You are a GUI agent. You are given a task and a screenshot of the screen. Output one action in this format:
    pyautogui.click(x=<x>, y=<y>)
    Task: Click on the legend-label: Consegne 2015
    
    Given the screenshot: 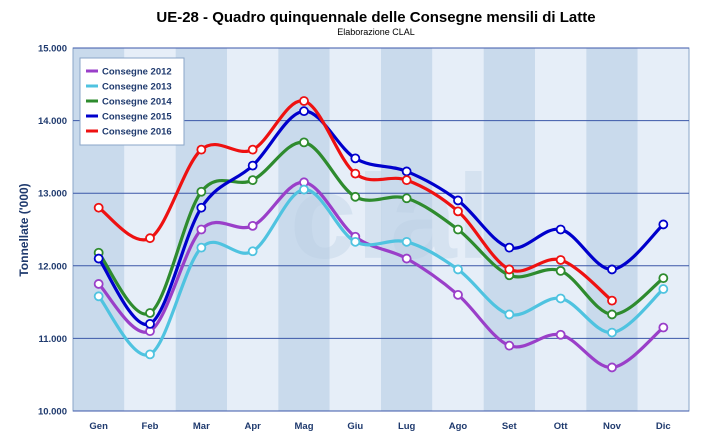 What is the action you would take?
    pyautogui.click(x=137, y=117)
    